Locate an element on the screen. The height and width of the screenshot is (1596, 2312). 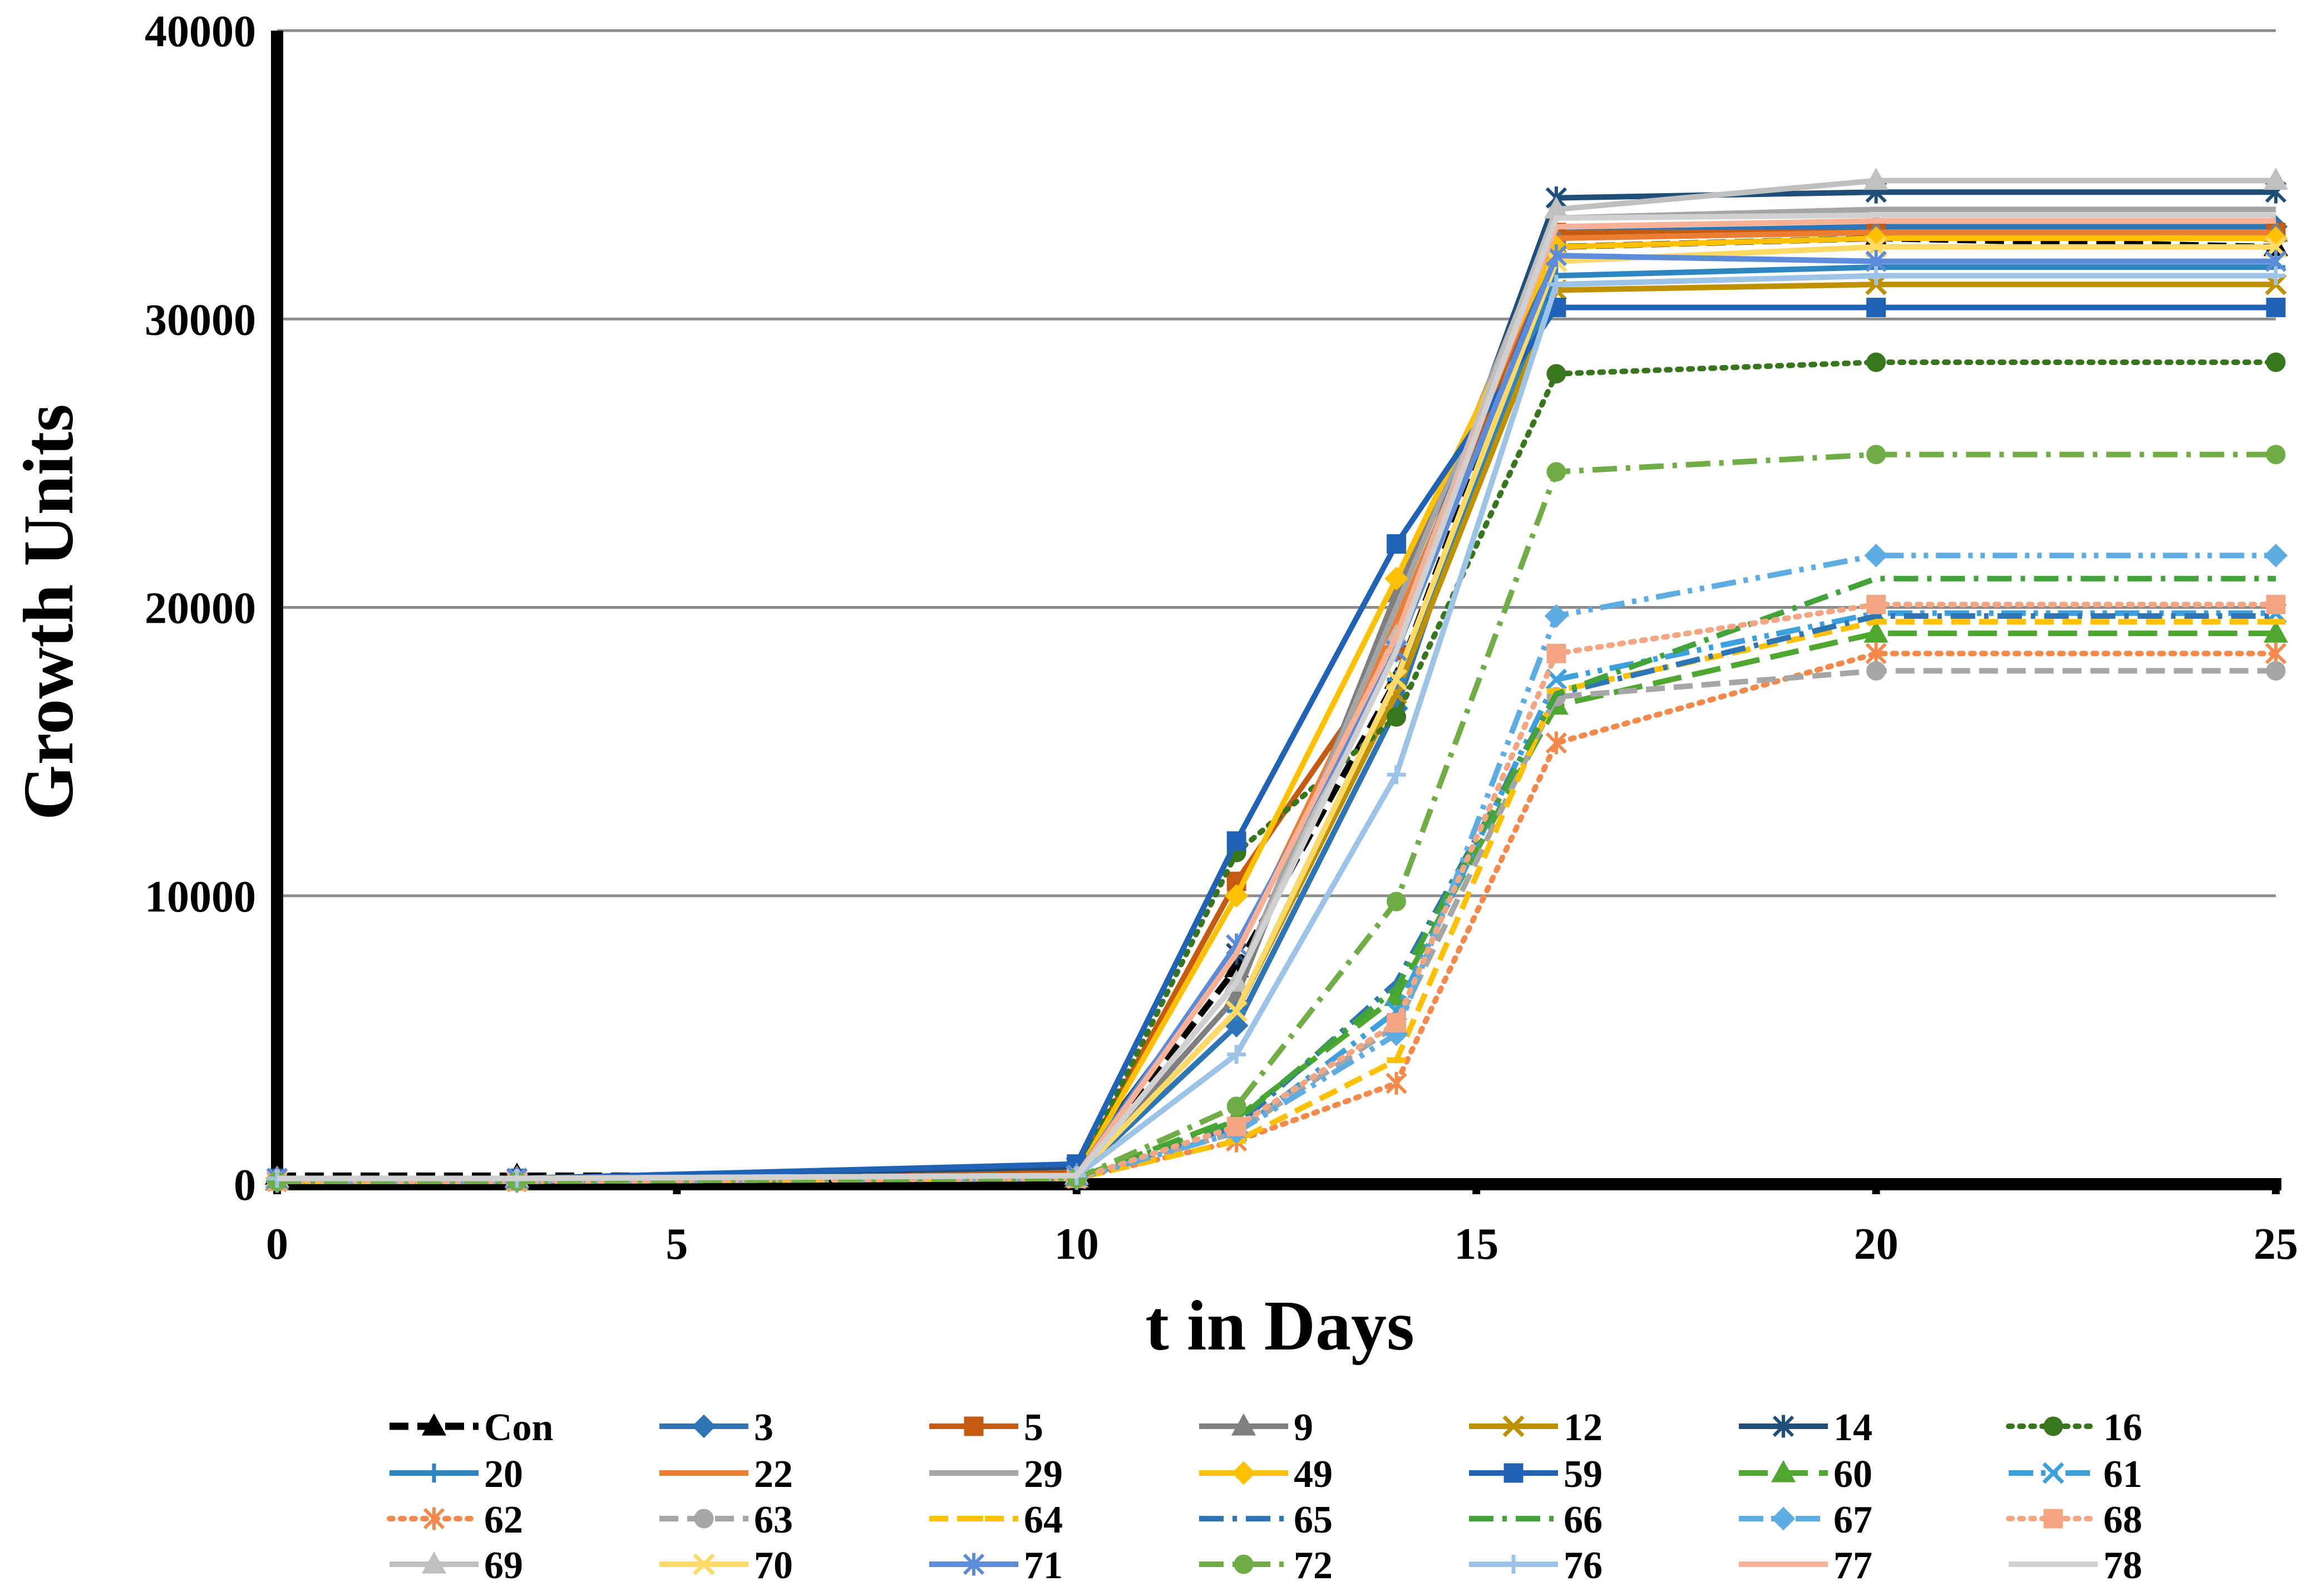
legend-label: 70 is located at coordinates (773, 1565).